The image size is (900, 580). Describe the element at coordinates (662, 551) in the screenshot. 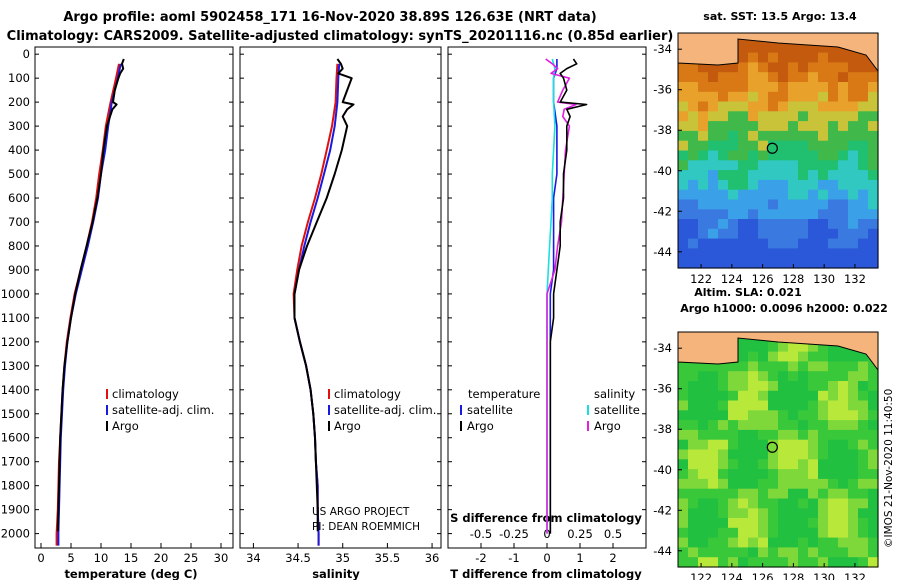

I see `map-y-tick-label: -44` at that location.